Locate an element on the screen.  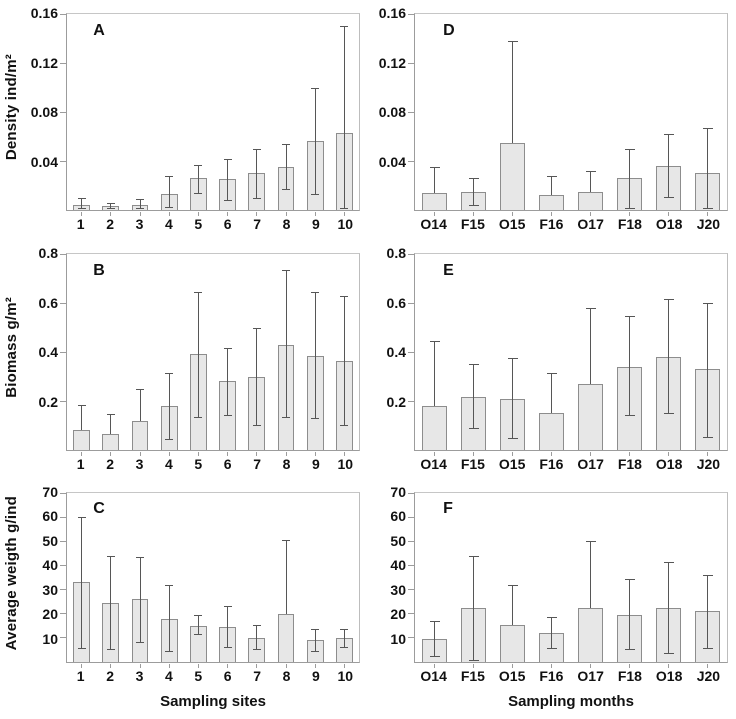
x-tick-label: O17 is located at coordinates (590, 676).